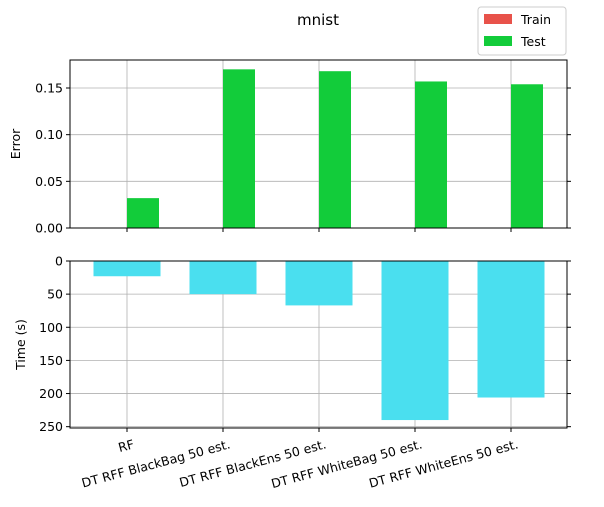 The width and height of the screenshot is (604, 507). Describe the element at coordinates (498, 41) in the screenshot. I see `legend-swatch-test` at that location.